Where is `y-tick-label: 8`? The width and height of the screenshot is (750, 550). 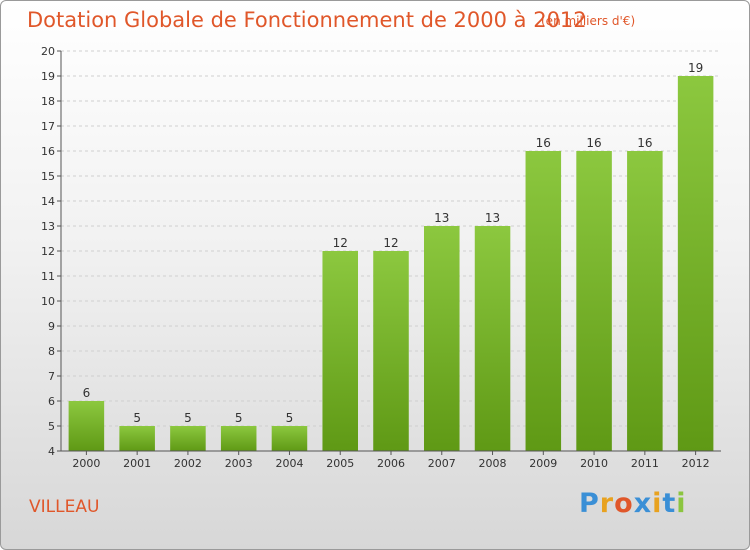 y-tick-label: 8 is located at coordinates (51, 351).